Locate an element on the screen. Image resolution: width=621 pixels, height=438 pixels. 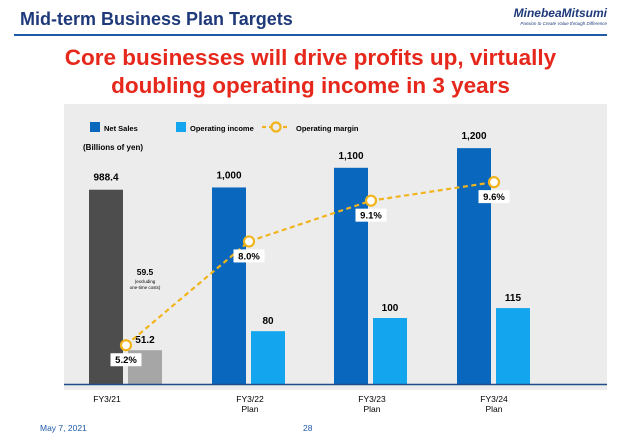
footer-date: May 7, 2021 is located at coordinates (63, 428).